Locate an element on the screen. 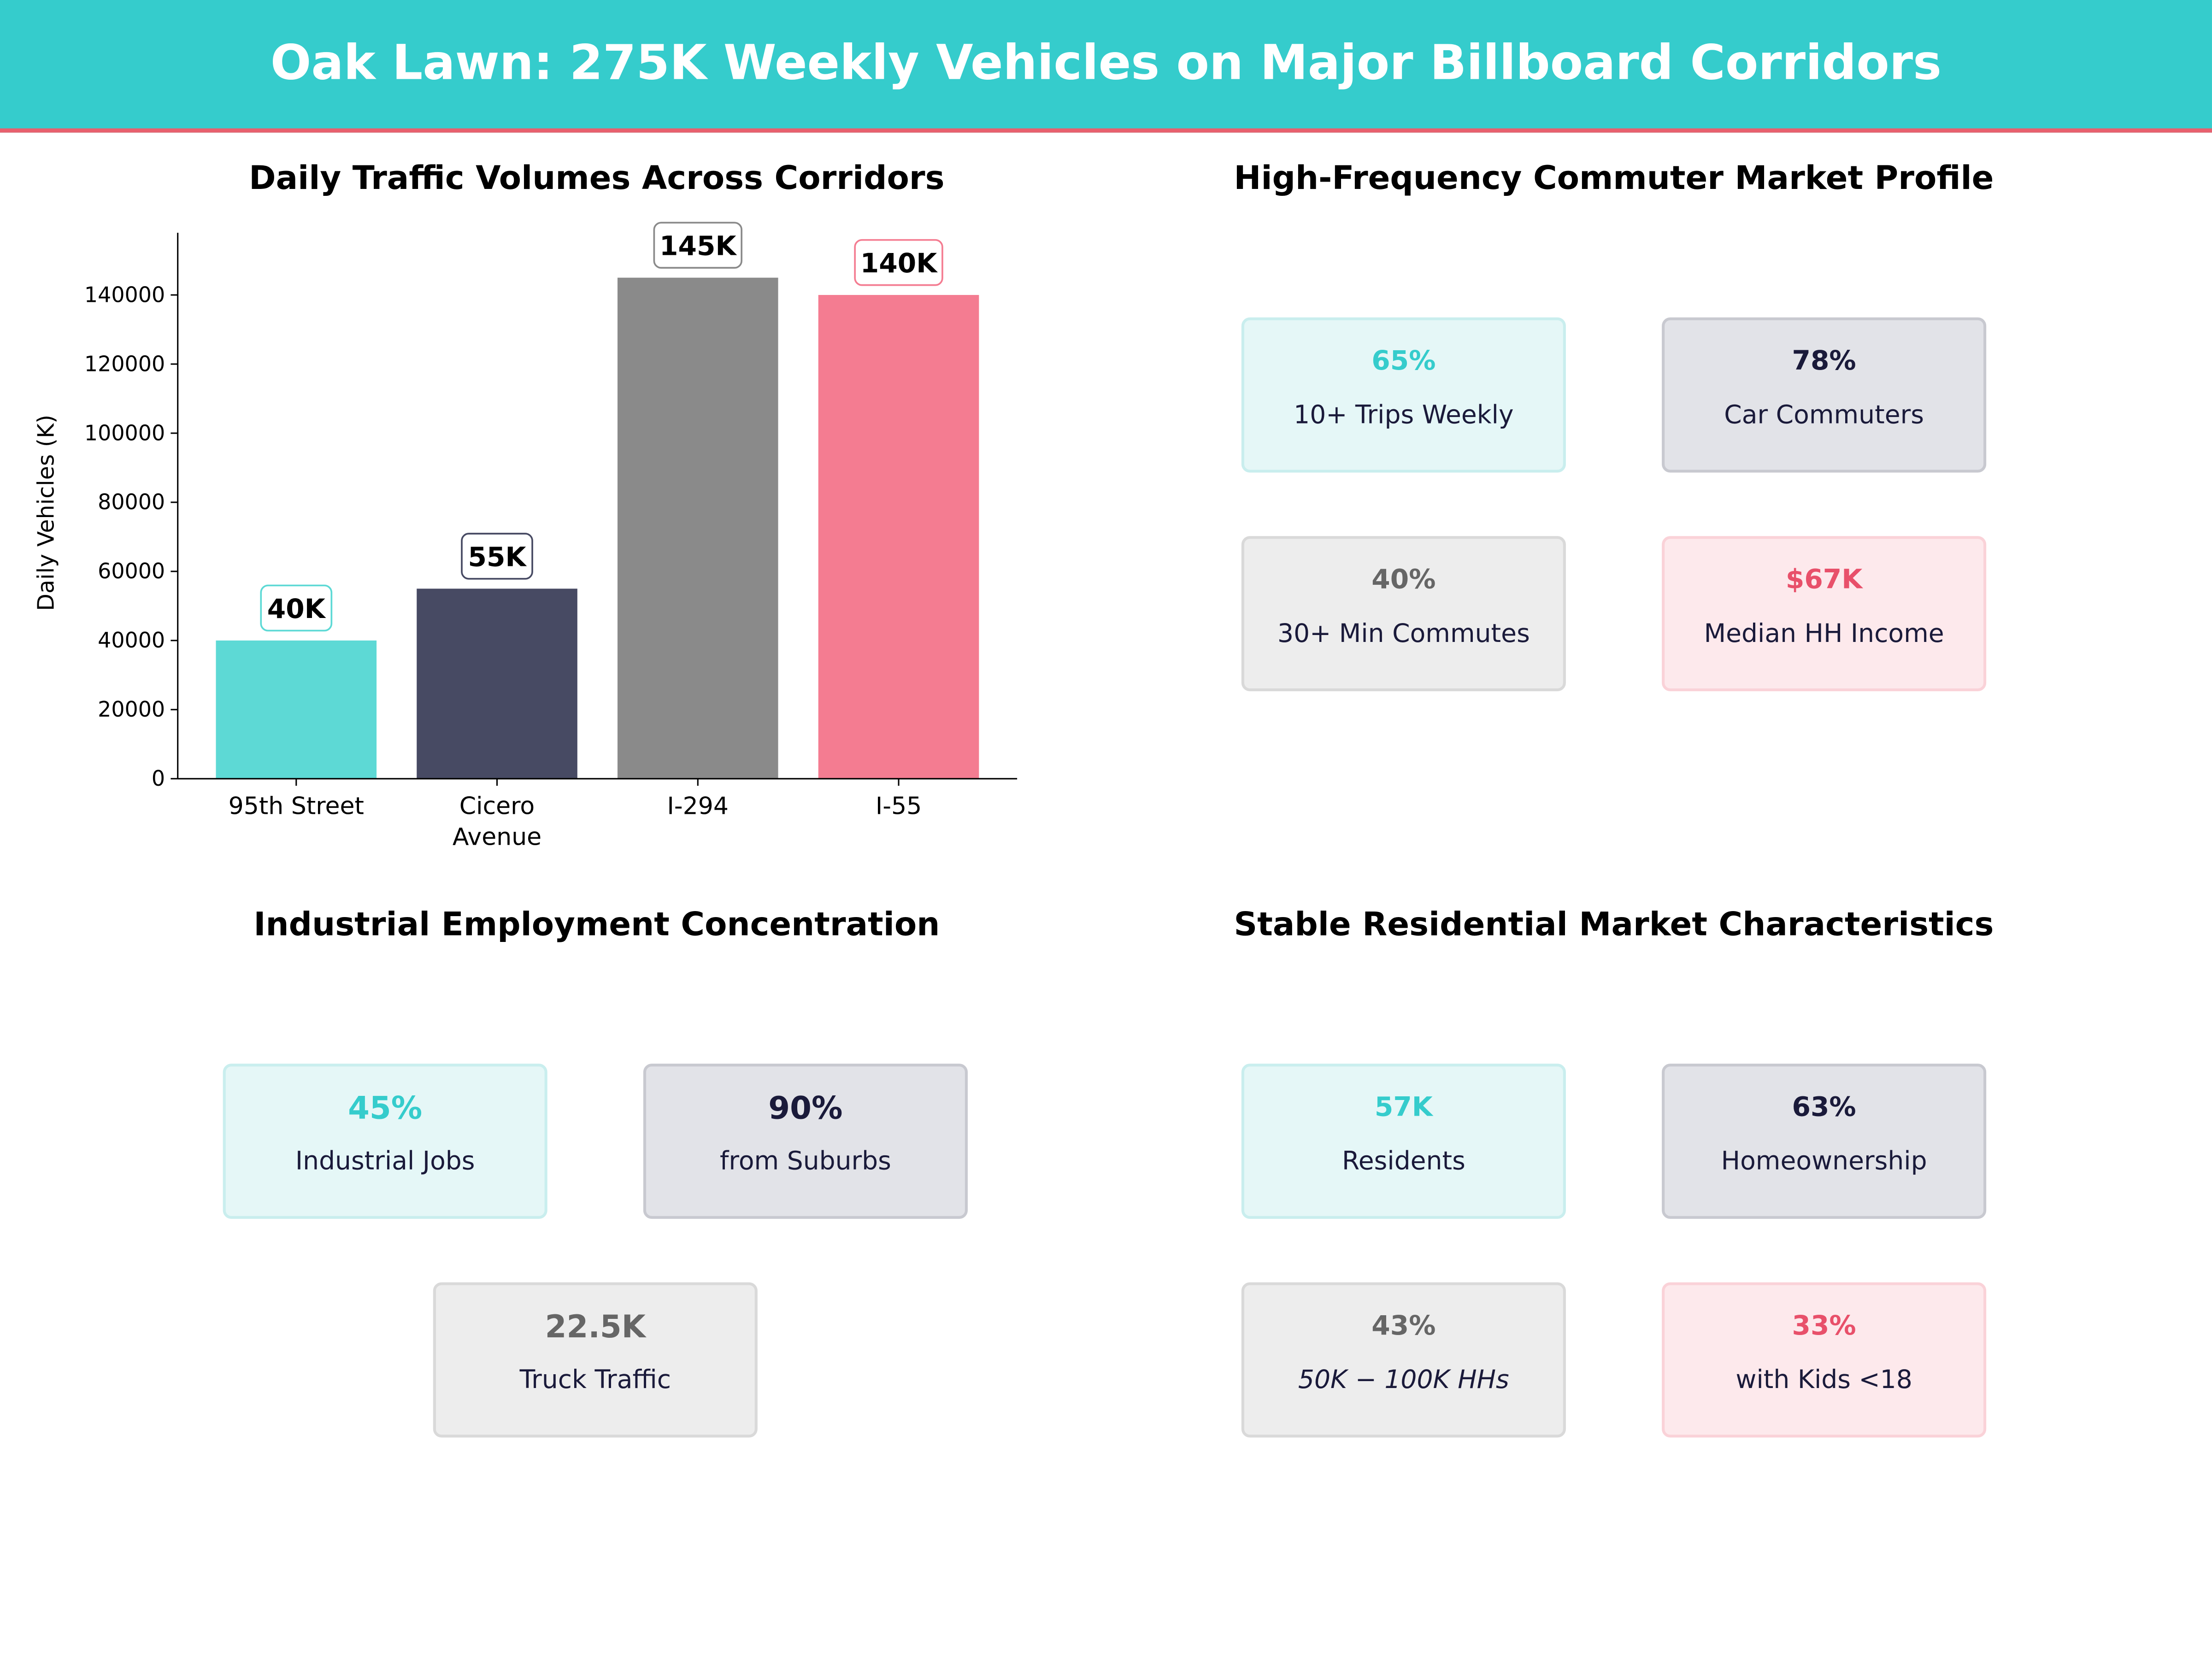 The image size is (2212, 1659). data-label: 140K is located at coordinates (899, 263).